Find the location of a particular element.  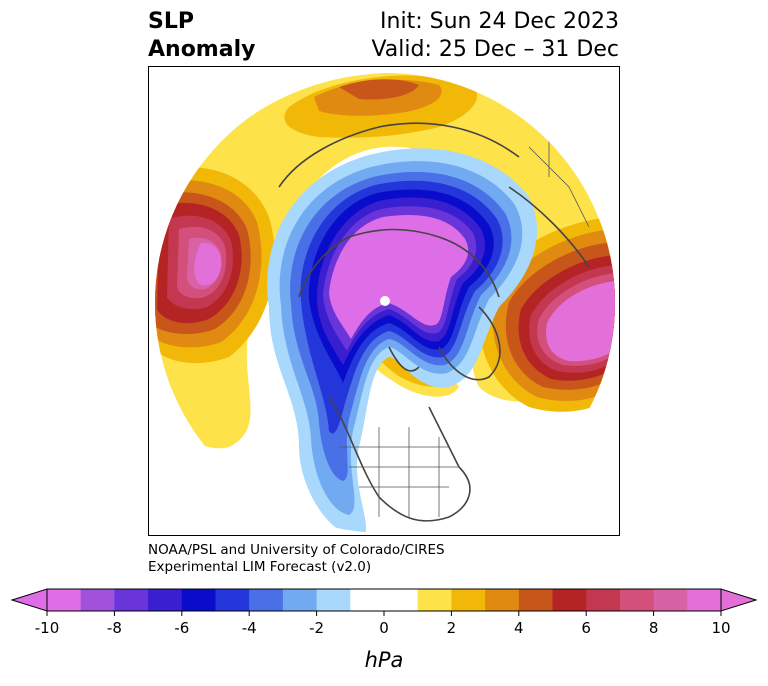

colorbar-under-arrow is located at coordinates (29, 600).